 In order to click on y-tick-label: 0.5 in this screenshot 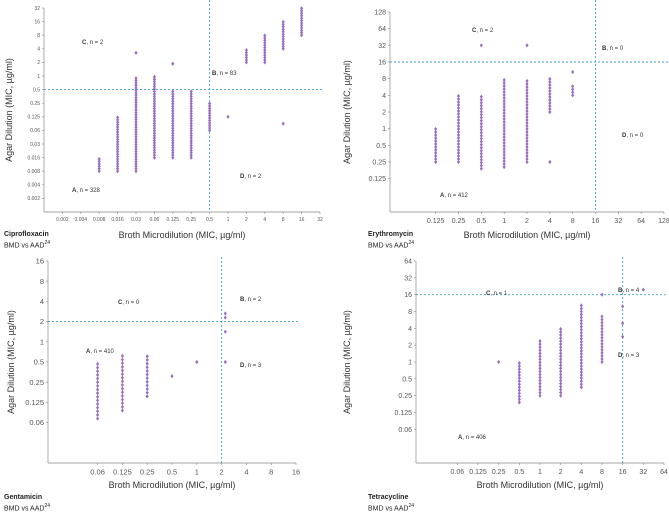, I will do `click(407, 379)`.